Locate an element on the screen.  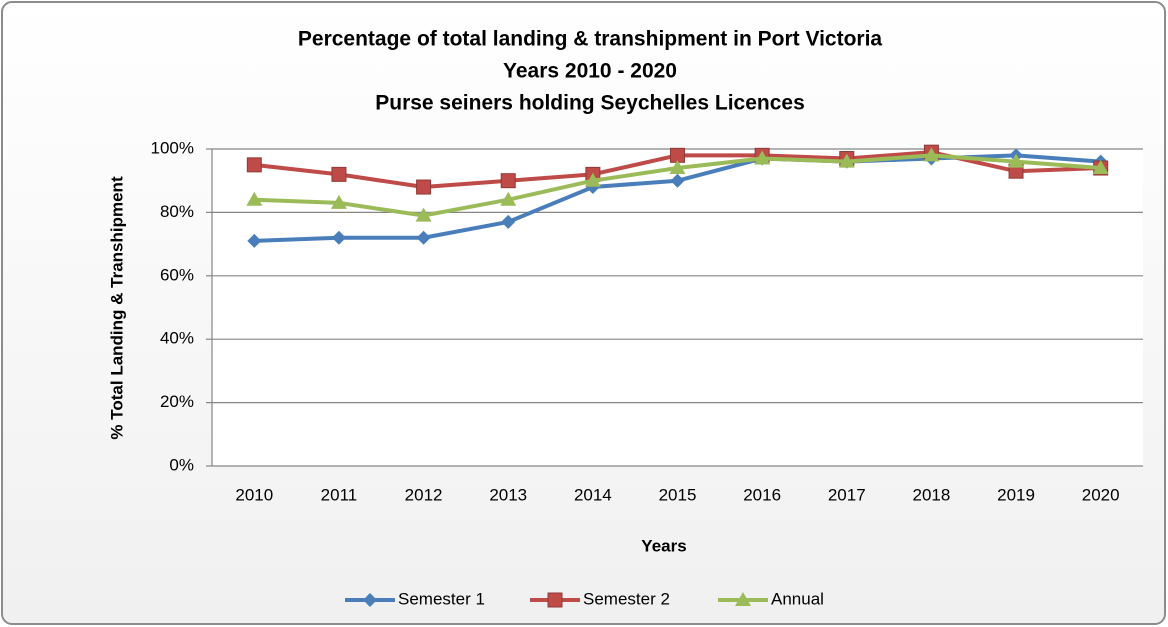
y-axis-title: % Total Landing & Transhipment is located at coordinates (116, 308).